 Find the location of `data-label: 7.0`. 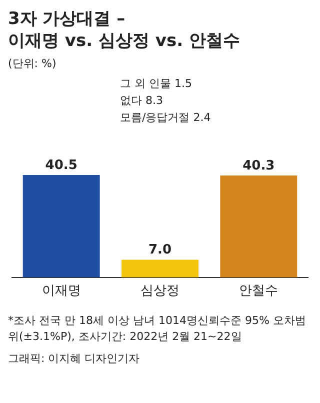

data-label: 7.0 is located at coordinates (160, 250).